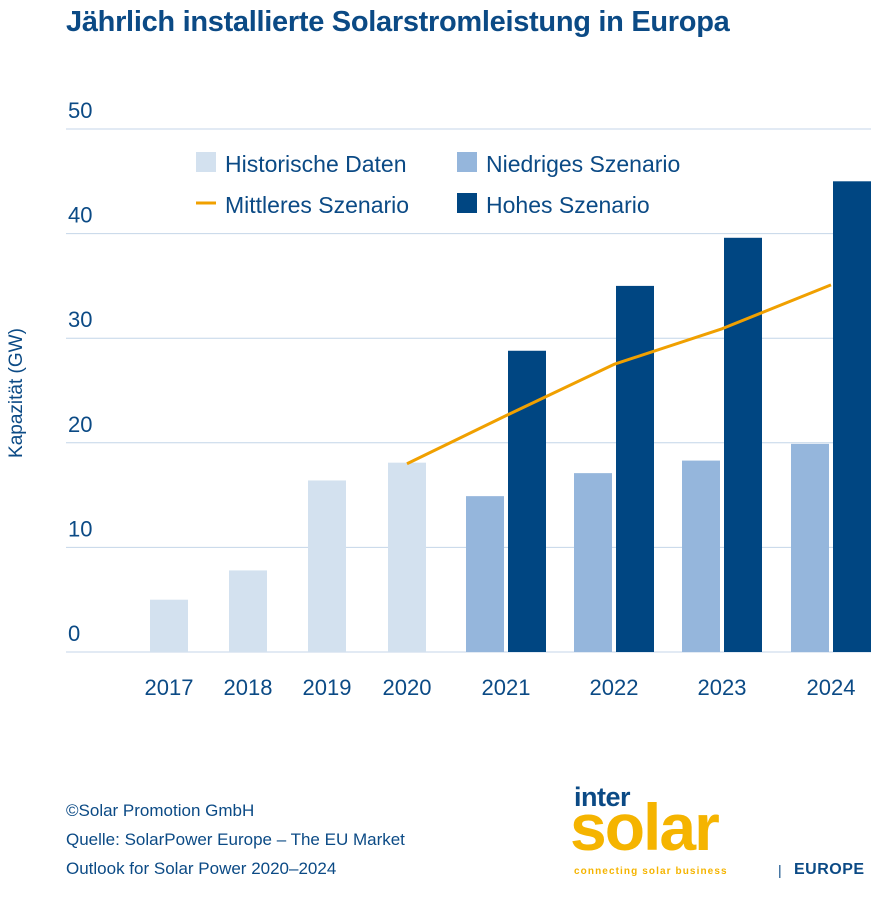  I want to click on credit-copyright: ©Solar Promotion GmbH, so click(160, 810).